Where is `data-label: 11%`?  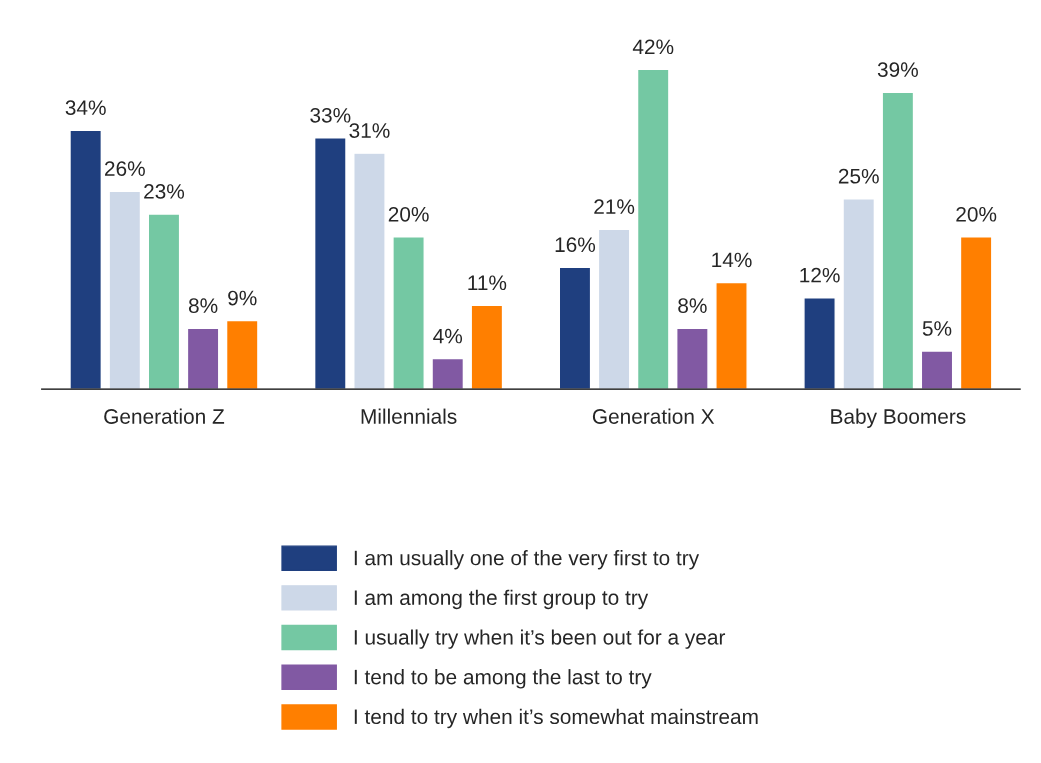 data-label: 11% is located at coordinates (487, 283).